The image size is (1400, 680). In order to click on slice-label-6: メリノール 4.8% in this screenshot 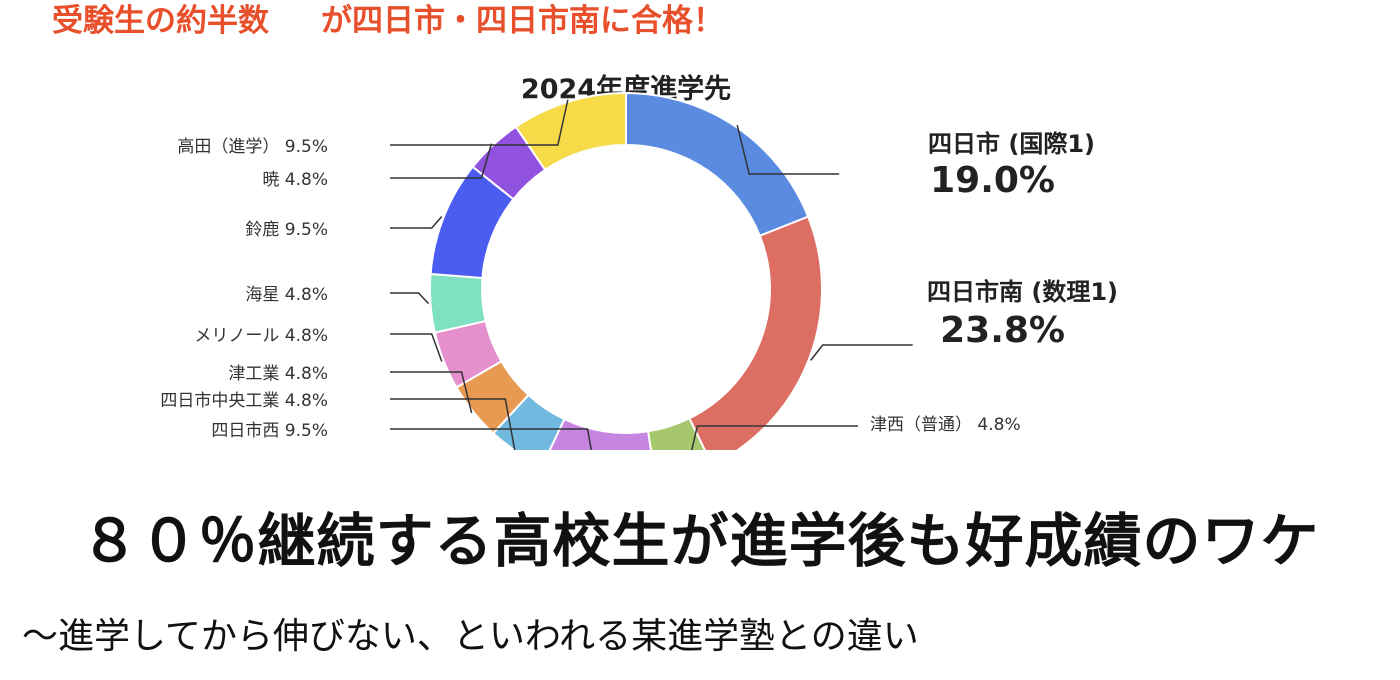, I will do `click(261, 336)`.